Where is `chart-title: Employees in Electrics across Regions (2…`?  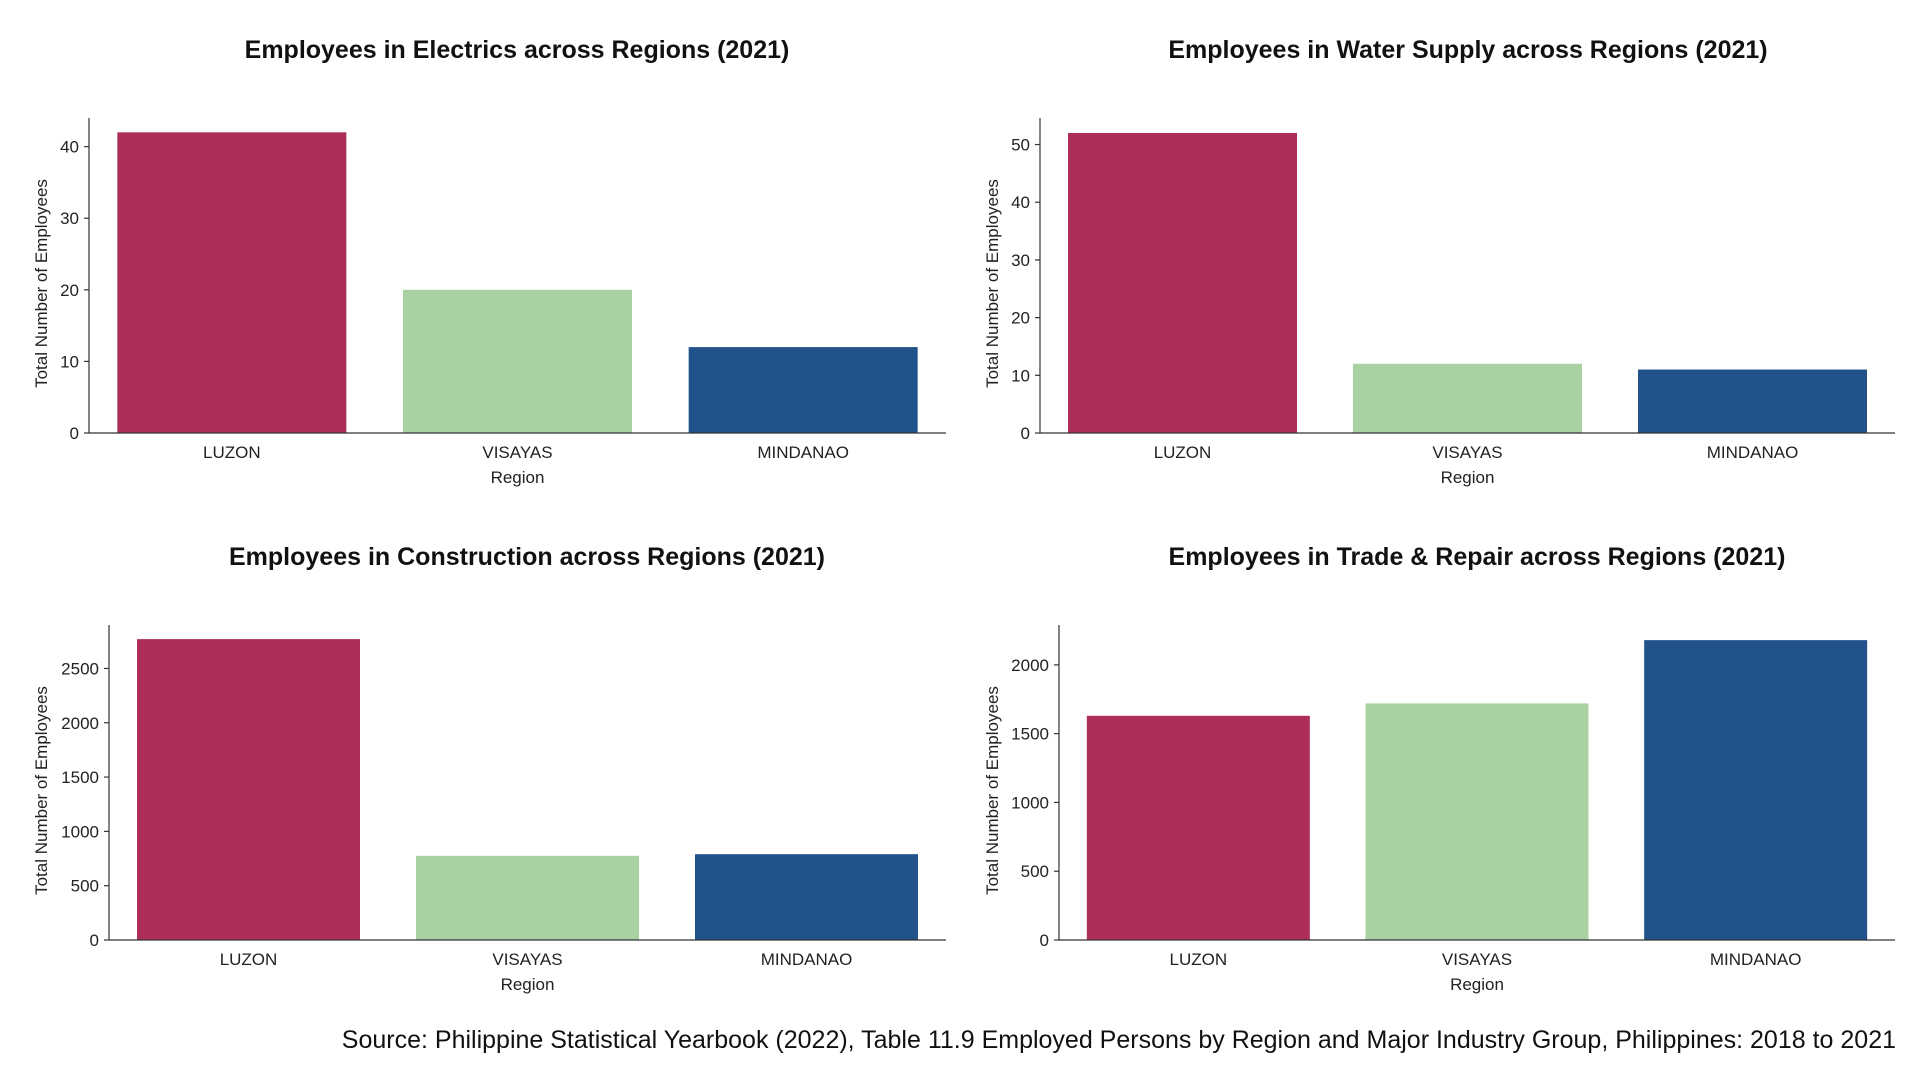
chart-title: Employees in Electrics across Regions (2… is located at coordinates (517, 50).